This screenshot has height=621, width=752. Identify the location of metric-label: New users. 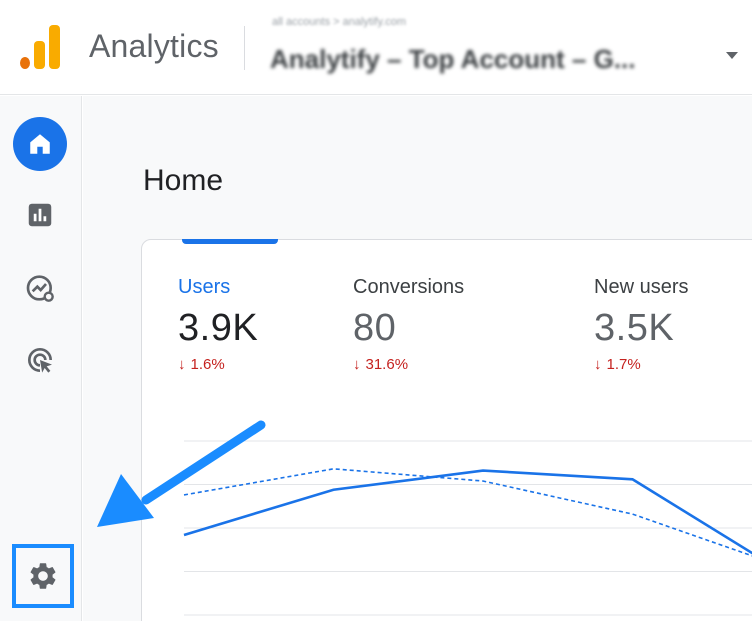
(641, 287).